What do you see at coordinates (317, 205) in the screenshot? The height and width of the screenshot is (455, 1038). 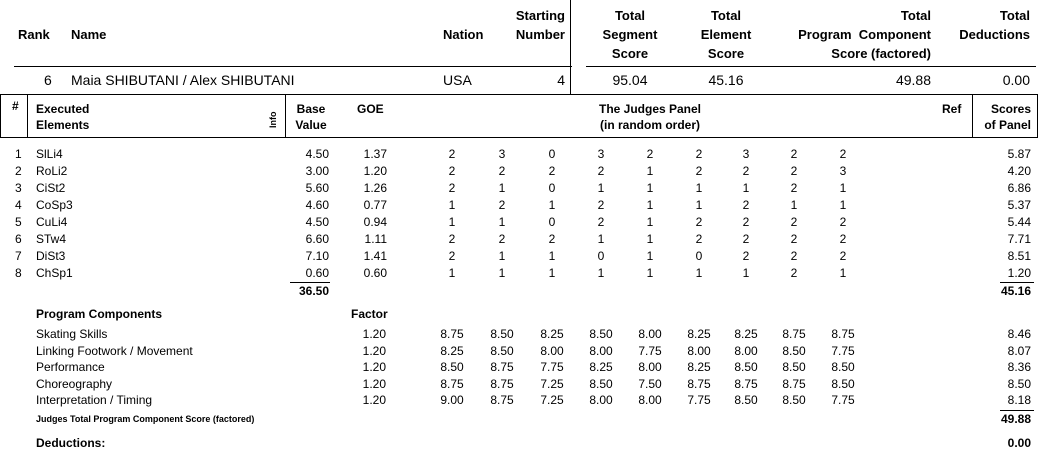 I see `element-base-value: 4.60` at bounding box center [317, 205].